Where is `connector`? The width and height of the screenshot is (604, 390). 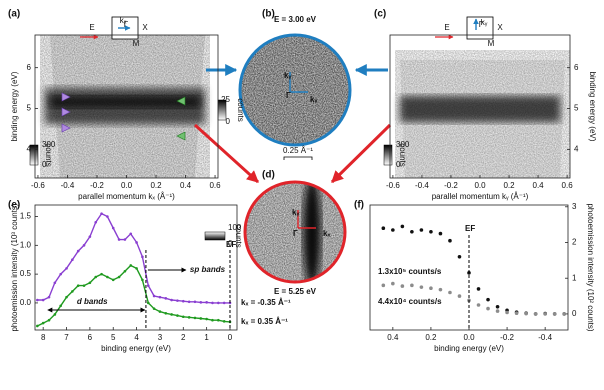
connector is located at coordinates (226, 153).